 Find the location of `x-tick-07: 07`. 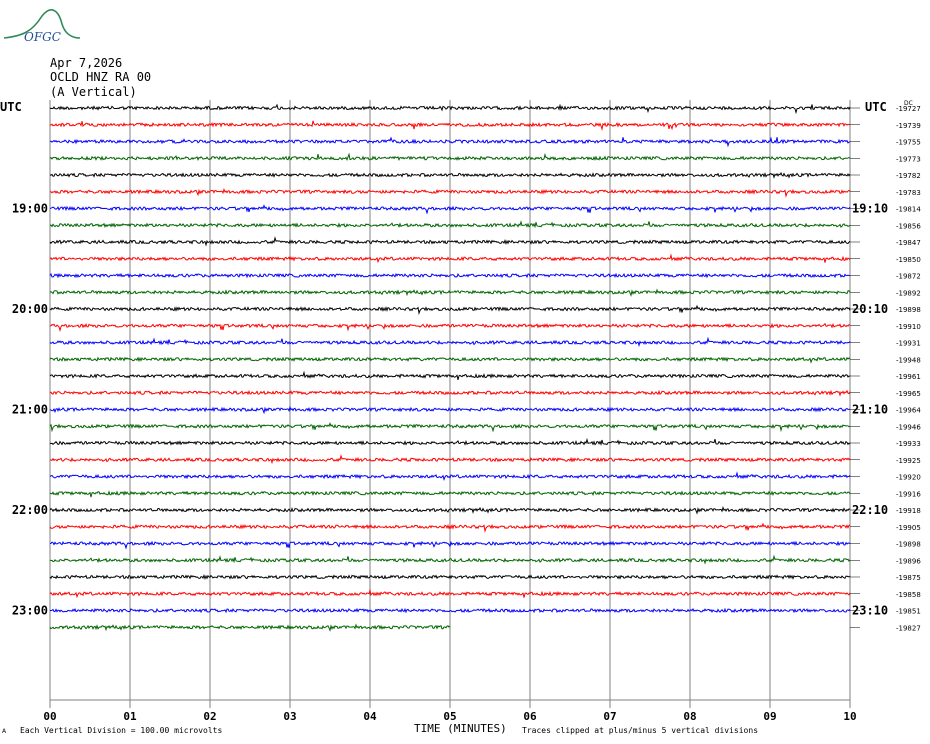

x-tick-07: 07 is located at coordinates (609, 716).